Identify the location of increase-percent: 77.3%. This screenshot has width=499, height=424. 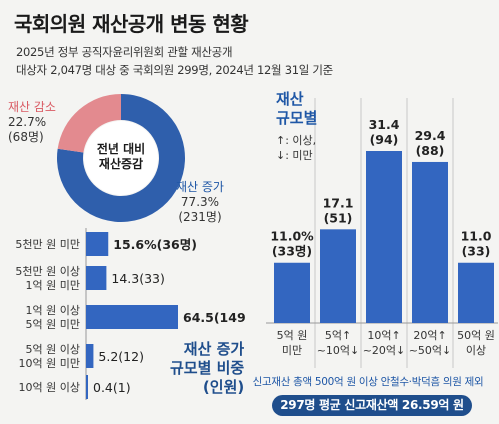
(200, 202).